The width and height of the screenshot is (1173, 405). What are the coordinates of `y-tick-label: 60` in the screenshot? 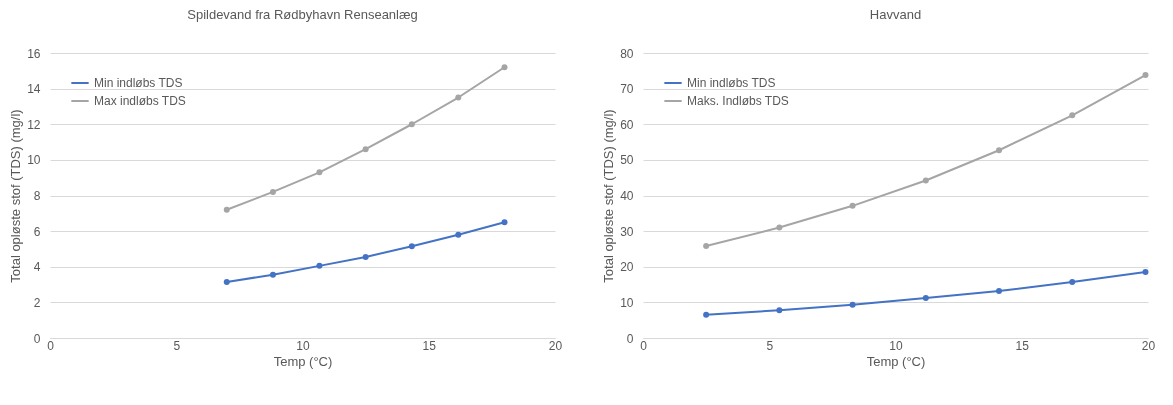 It's located at (627, 124).